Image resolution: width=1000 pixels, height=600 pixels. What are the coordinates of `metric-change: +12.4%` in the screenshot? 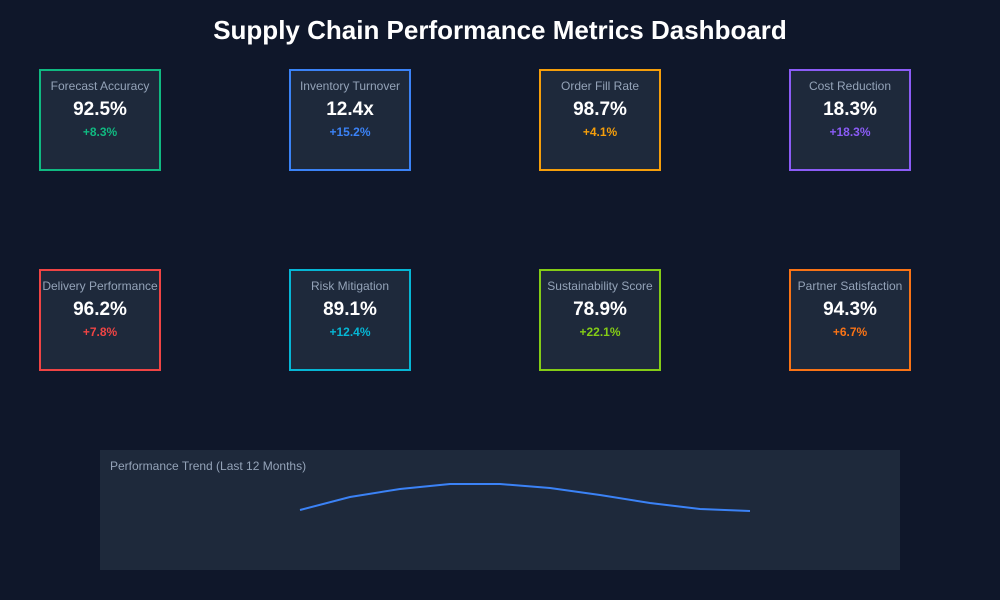 It's located at (350, 332).